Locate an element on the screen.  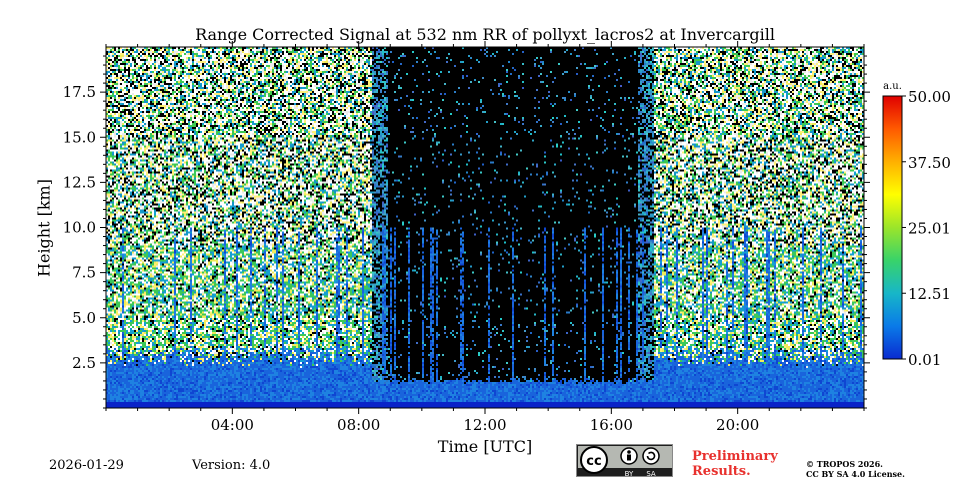
license-line-2: CC BY SA 4.0 License. is located at coordinates (855, 474).